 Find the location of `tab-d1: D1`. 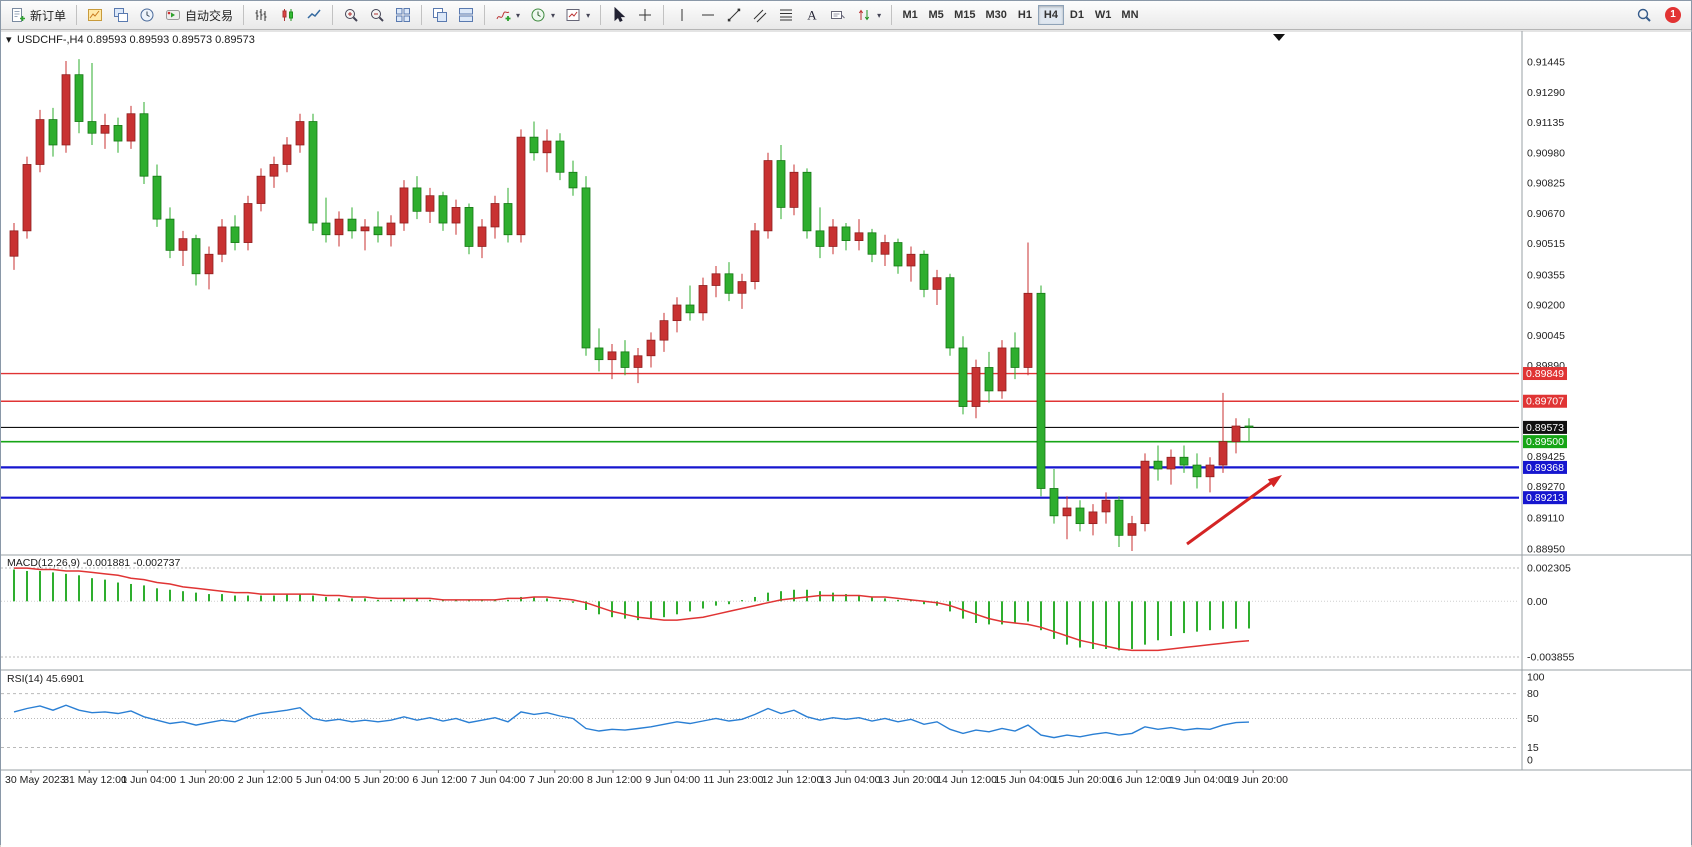

tab-d1: D1 is located at coordinates (1077, 15).